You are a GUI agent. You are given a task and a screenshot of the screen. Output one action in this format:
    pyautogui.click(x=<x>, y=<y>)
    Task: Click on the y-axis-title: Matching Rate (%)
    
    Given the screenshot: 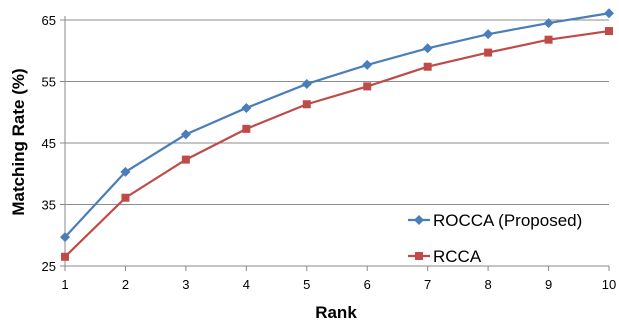 What is the action you would take?
    pyautogui.click(x=18, y=141)
    